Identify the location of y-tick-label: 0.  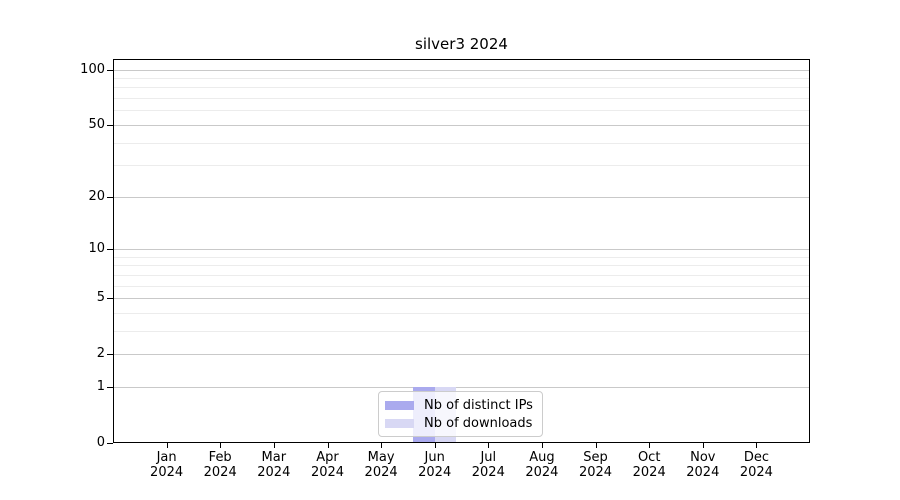
(100, 442).